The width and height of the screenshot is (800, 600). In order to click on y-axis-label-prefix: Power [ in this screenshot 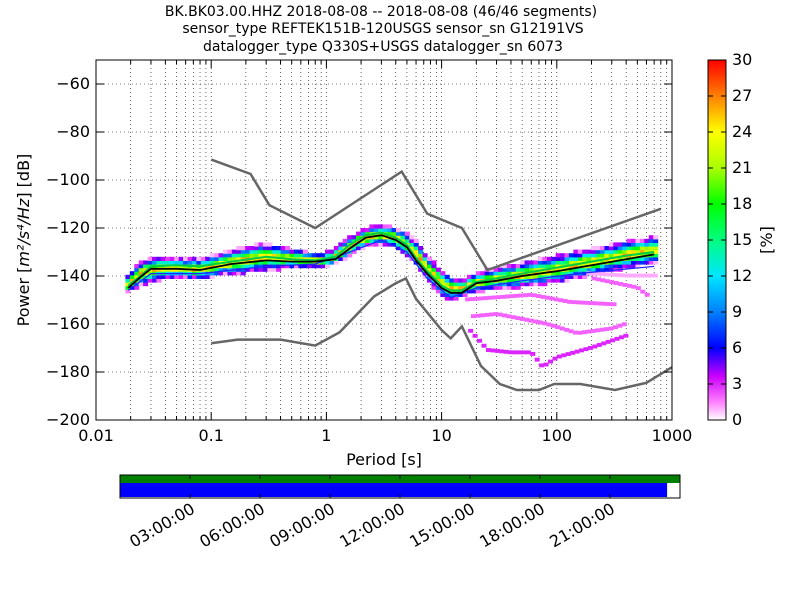, I will do `click(23, 297)`.